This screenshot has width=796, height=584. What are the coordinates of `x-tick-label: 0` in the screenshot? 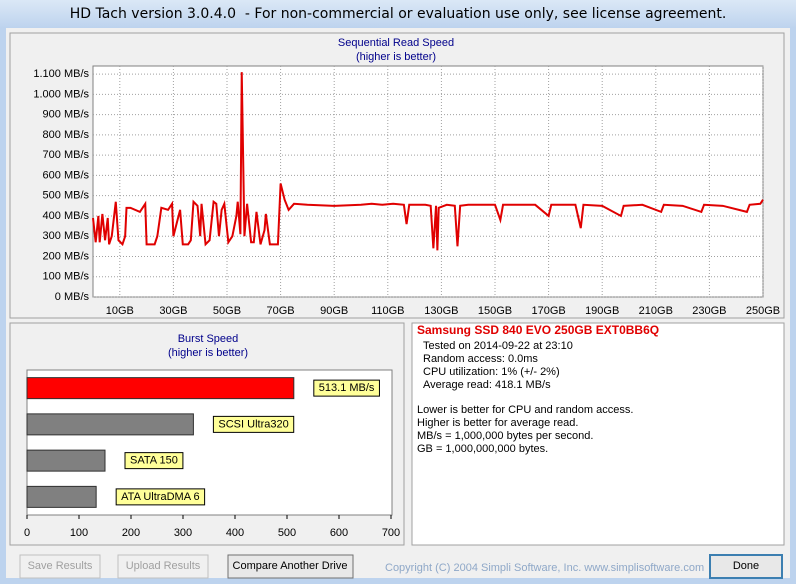 It's located at (27, 533).